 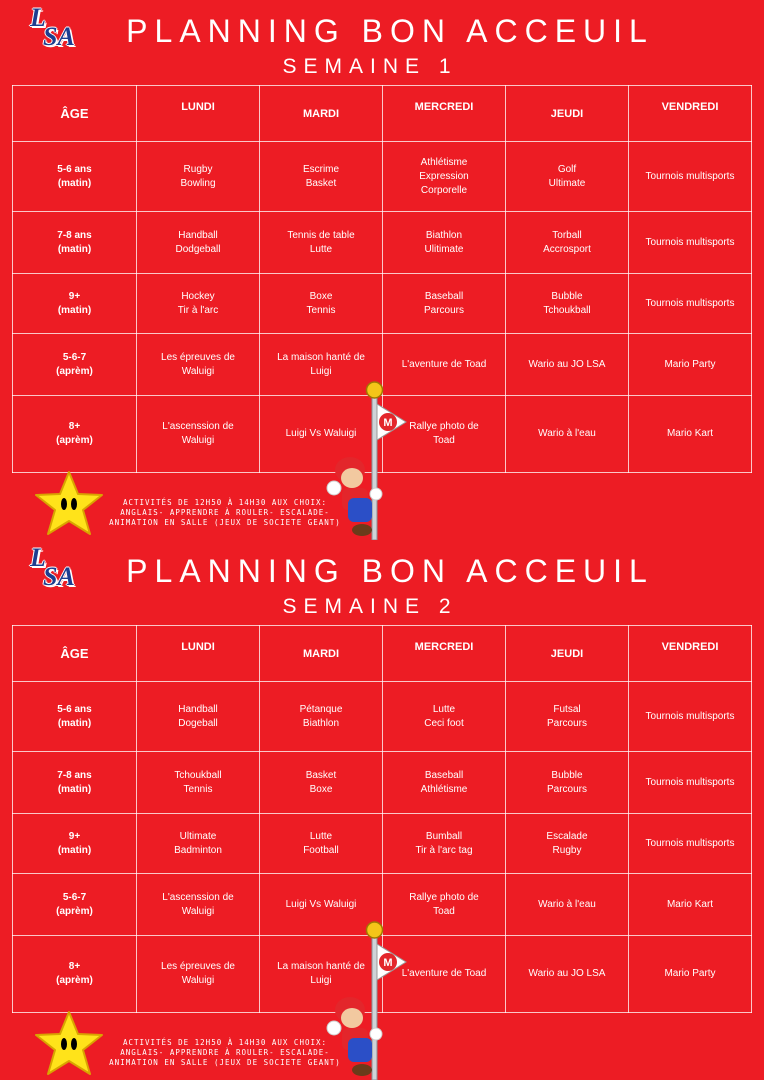 I want to click on activity-line: Tir à l'arc, so click(x=198, y=310).